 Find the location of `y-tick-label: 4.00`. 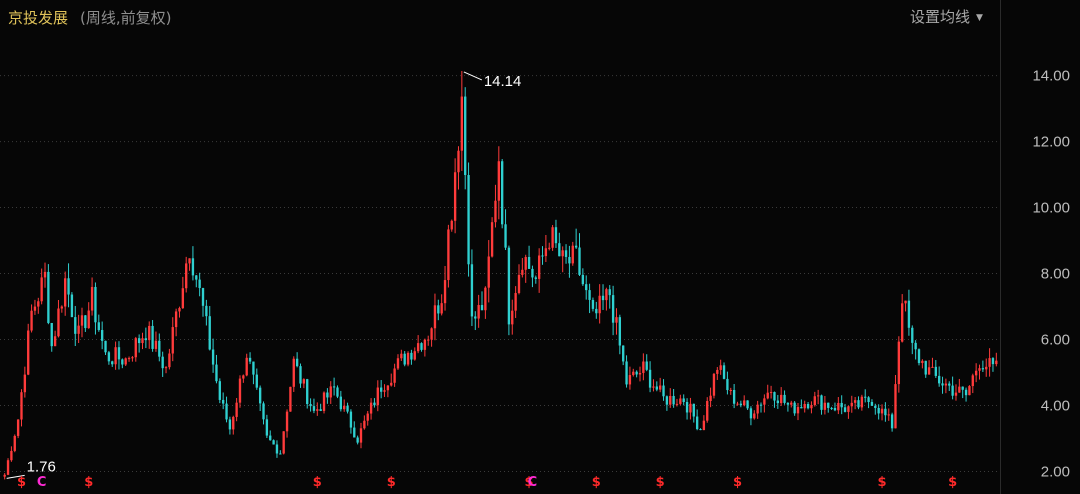

y-tick-label: 4.00 is located at coordinates (1055, 406).